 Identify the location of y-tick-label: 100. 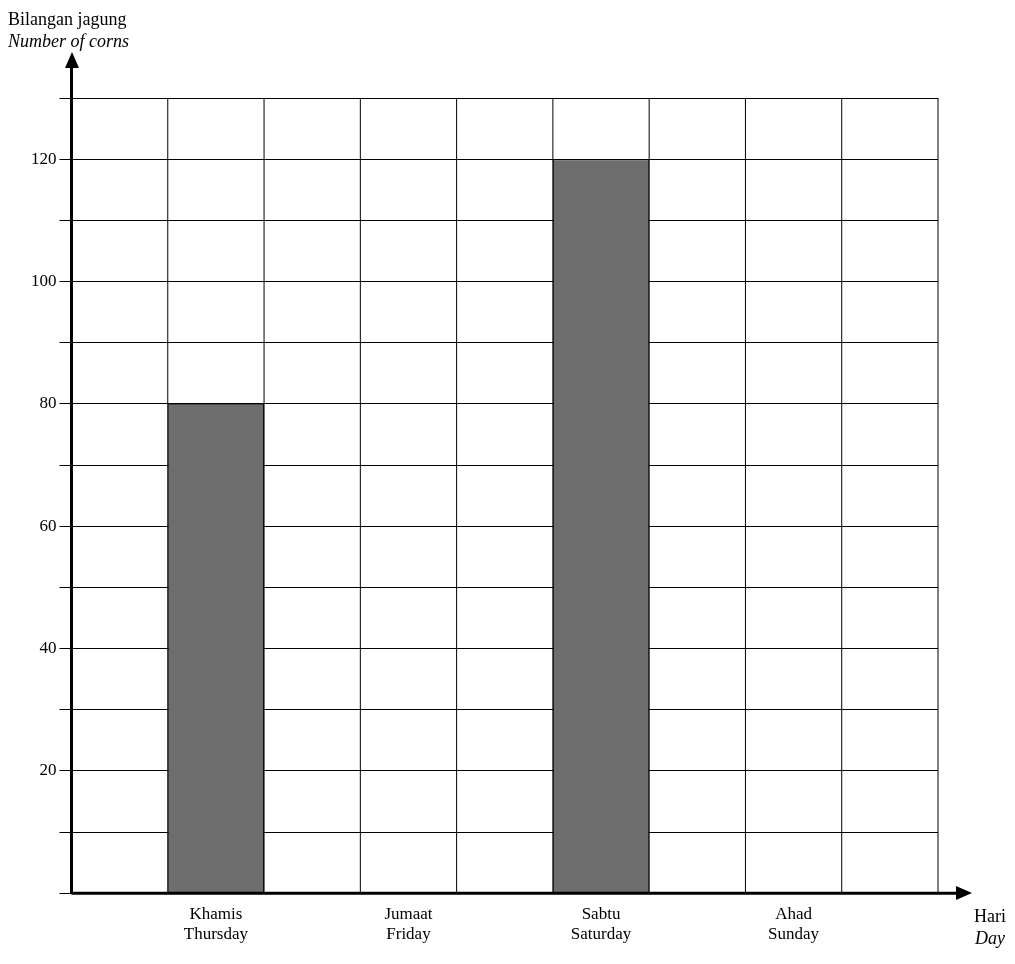
(44, 280).